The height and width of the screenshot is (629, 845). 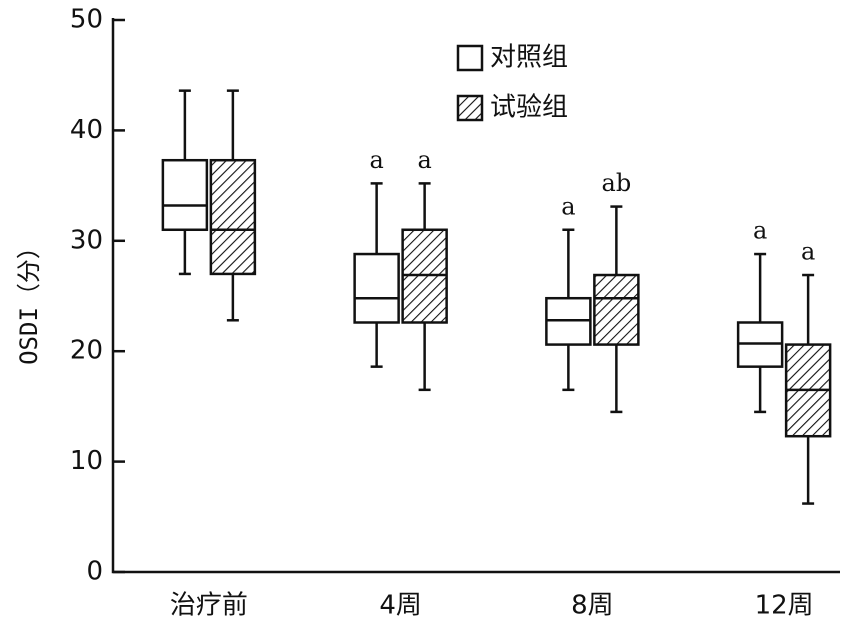 What do you see at coordinates (86, 130) in the screenshot?
I see `y-tick-label: 40` at bounding box center [86, 130].